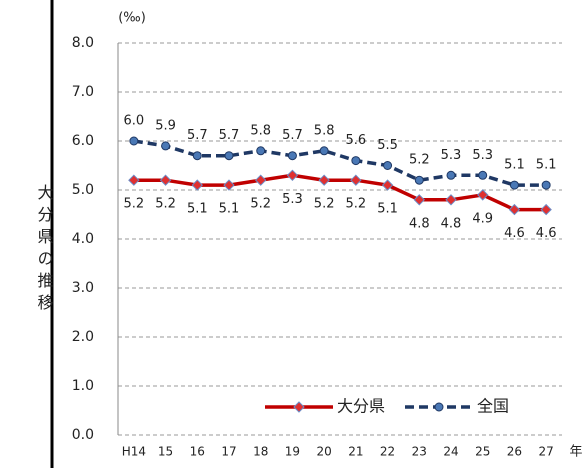 The width and height of the screenshot is (585, 468). Describe the element at coordinates (83, 337) in the screenshot. I see `y-tick-label: 2.0` at that location.